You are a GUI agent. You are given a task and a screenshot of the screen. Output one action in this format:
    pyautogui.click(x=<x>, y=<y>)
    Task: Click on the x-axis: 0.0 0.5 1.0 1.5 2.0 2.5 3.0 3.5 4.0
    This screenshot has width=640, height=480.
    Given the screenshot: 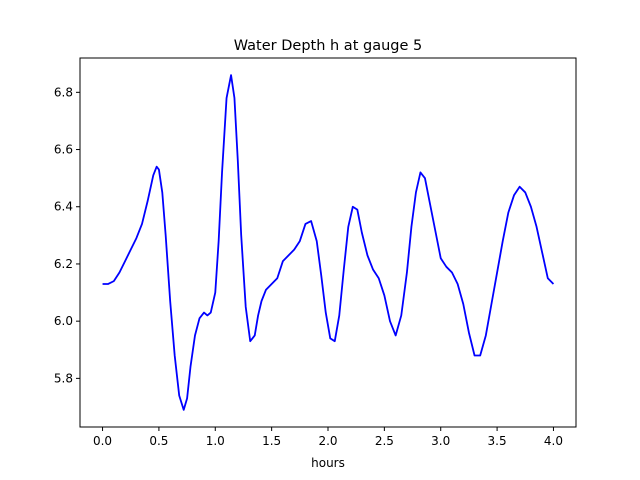 What is the action you would take?
    pyautogui.click(x=328, y=437)
    